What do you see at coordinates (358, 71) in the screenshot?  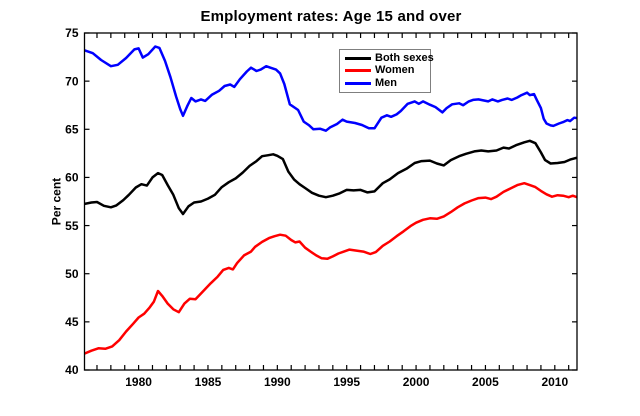 I see `legend-line-women-icon` at bounding box center [358, 71].